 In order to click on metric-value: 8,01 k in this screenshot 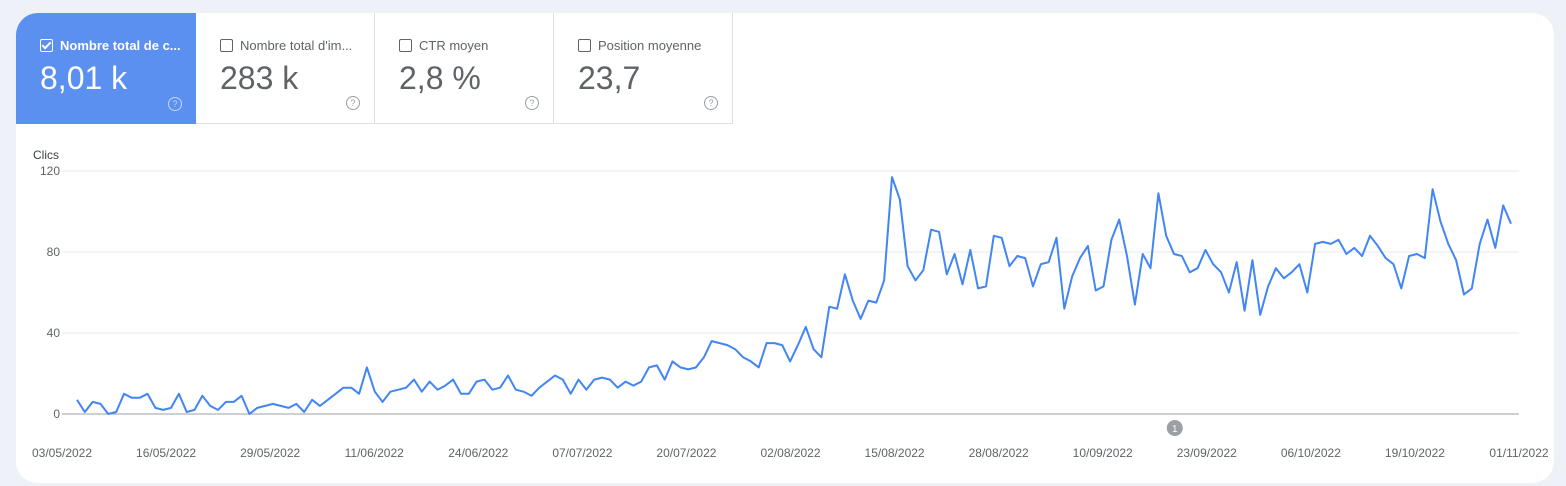, I will do `click(84, 78)`.